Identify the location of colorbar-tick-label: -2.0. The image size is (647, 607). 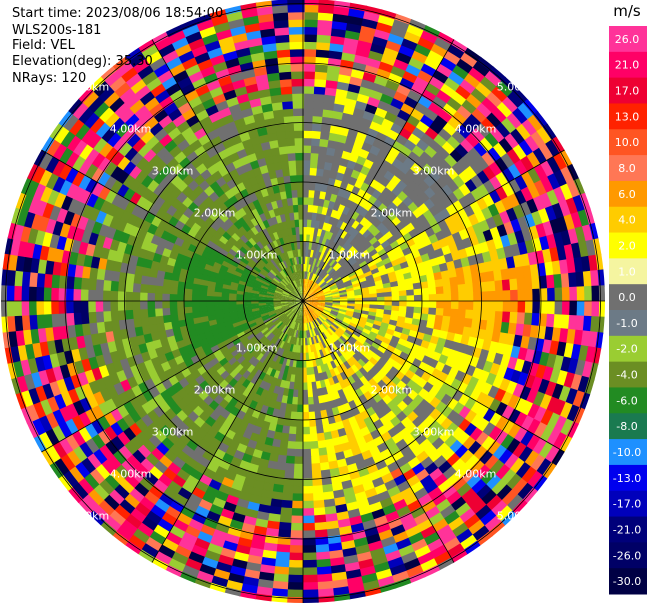
(626, 349).